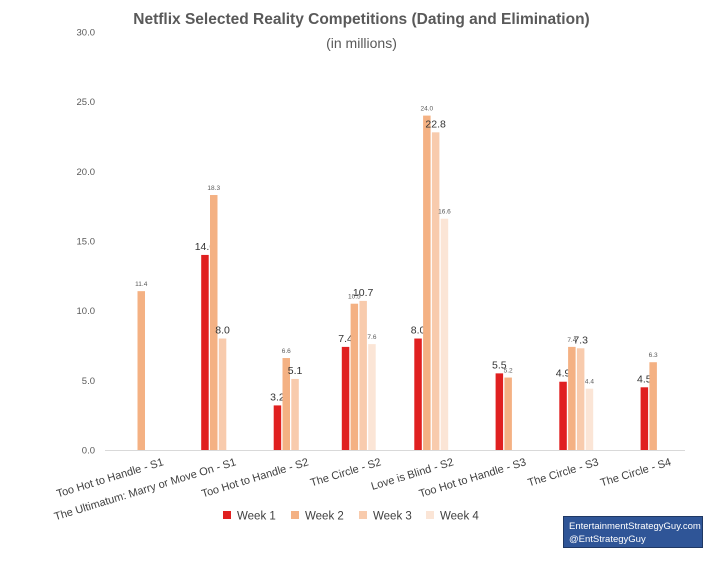  I want to click on y-tick-label-4: 20.0, so click(86, 172).